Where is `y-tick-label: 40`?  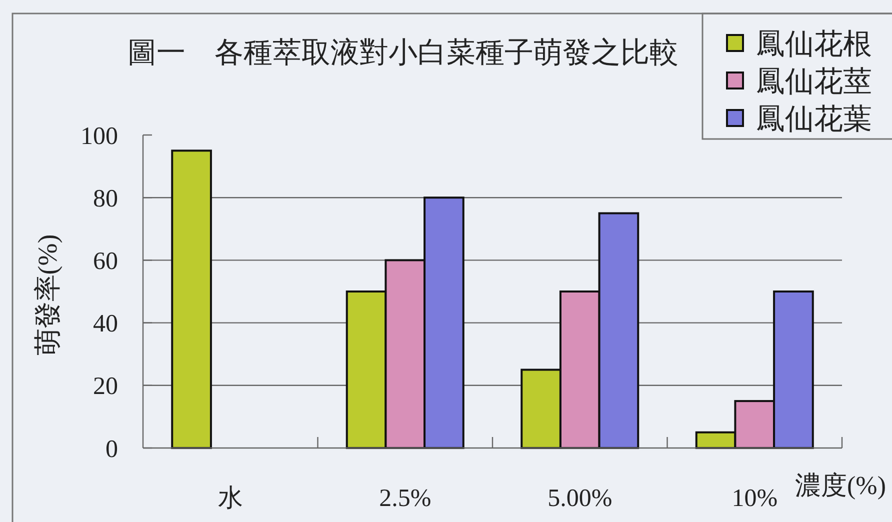
y-tick-label: 40 is located at coordinates (105, 324).